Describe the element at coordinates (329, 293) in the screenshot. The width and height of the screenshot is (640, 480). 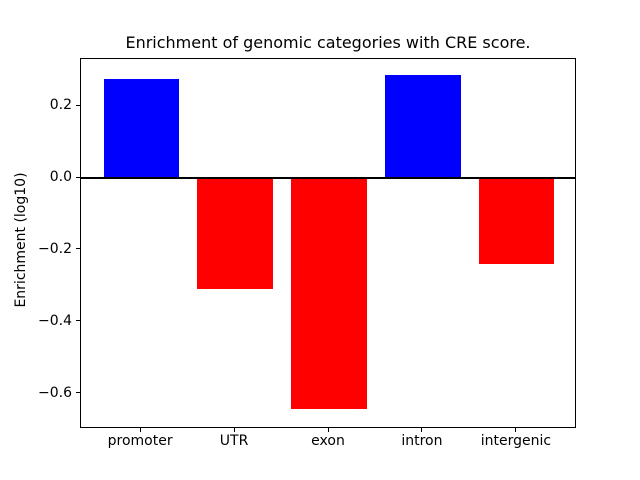
I see `bar-exon` at that location.